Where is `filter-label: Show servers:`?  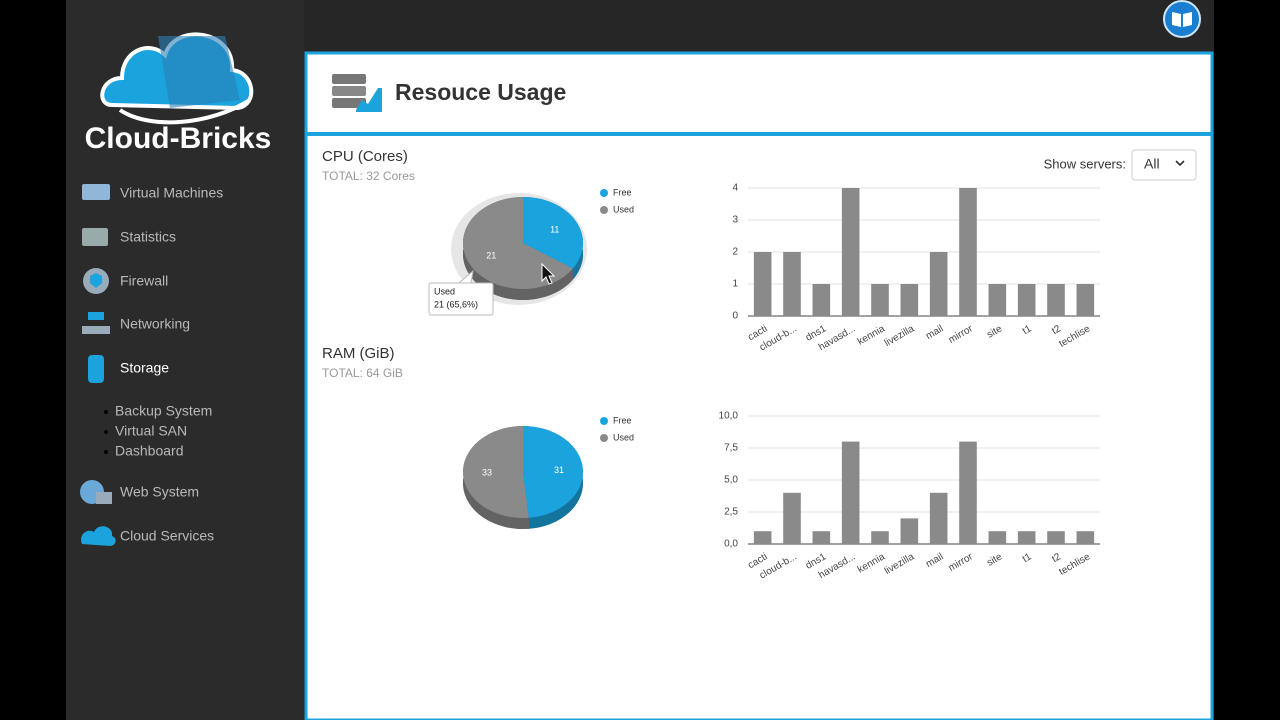
filter-label: Show servers: is located at coordinates (1085, 163).